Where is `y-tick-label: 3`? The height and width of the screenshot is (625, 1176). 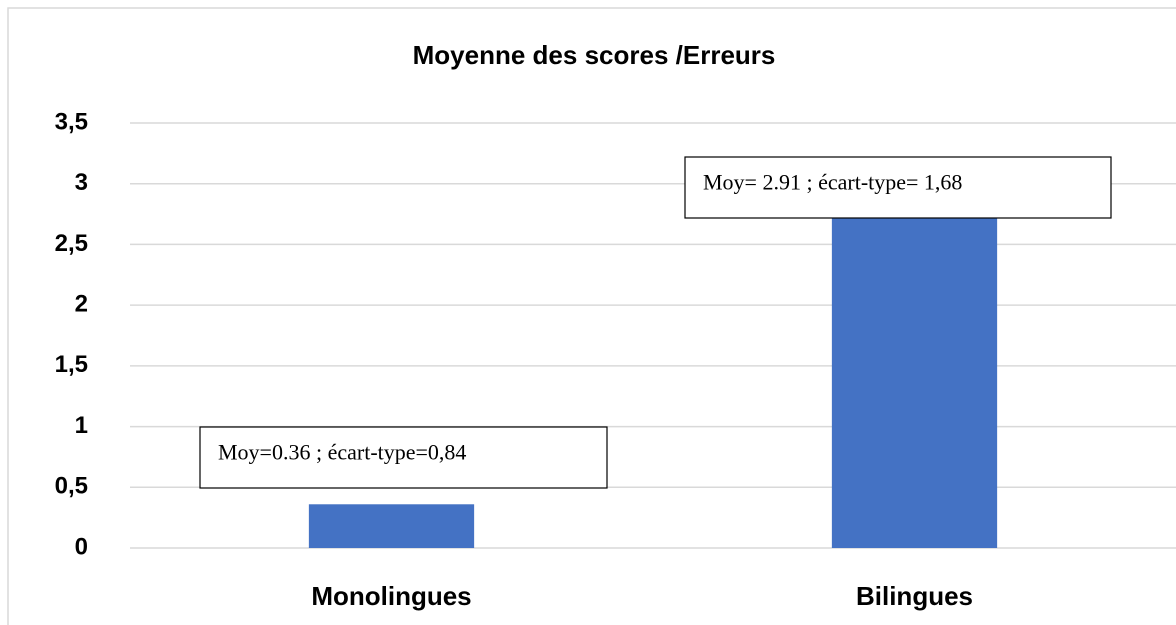 y-tick-label: 3 is located at coordinates (81, 182).